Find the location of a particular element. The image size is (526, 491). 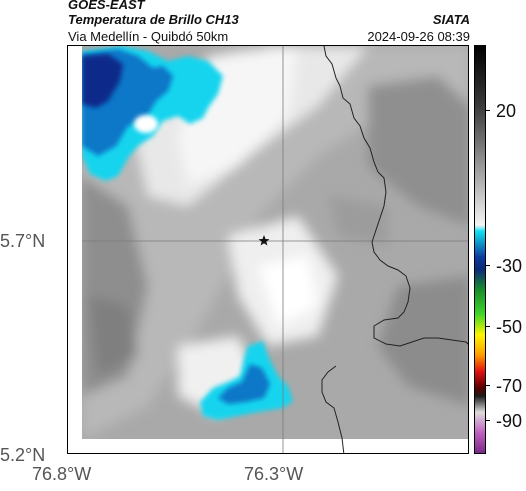

lon-label-76-3: 76.3°W is located at coordinates (274, 474).